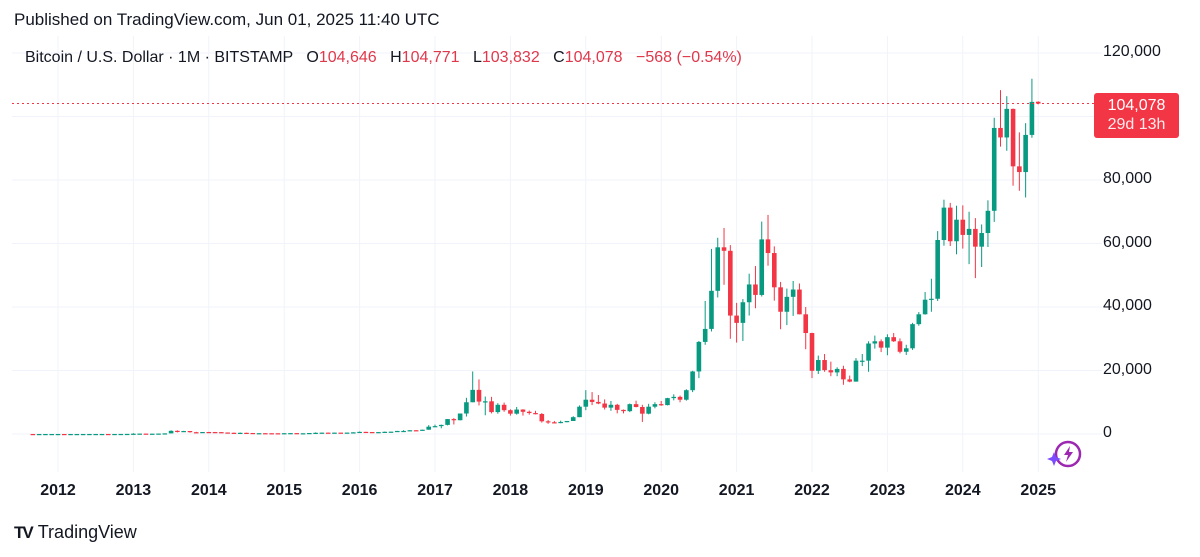 This screenshot has width=1200, height=557. Describe the element at coordinates (510, 490) in the screenshot. I see `x-tick-label: 2018` at that location.